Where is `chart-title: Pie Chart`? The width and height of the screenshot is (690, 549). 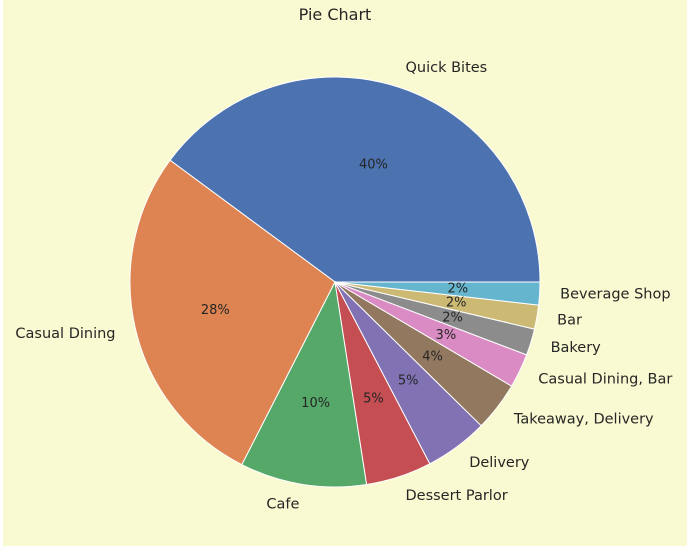 chart-title: Pie Chart is located at coordinates (335, 14).